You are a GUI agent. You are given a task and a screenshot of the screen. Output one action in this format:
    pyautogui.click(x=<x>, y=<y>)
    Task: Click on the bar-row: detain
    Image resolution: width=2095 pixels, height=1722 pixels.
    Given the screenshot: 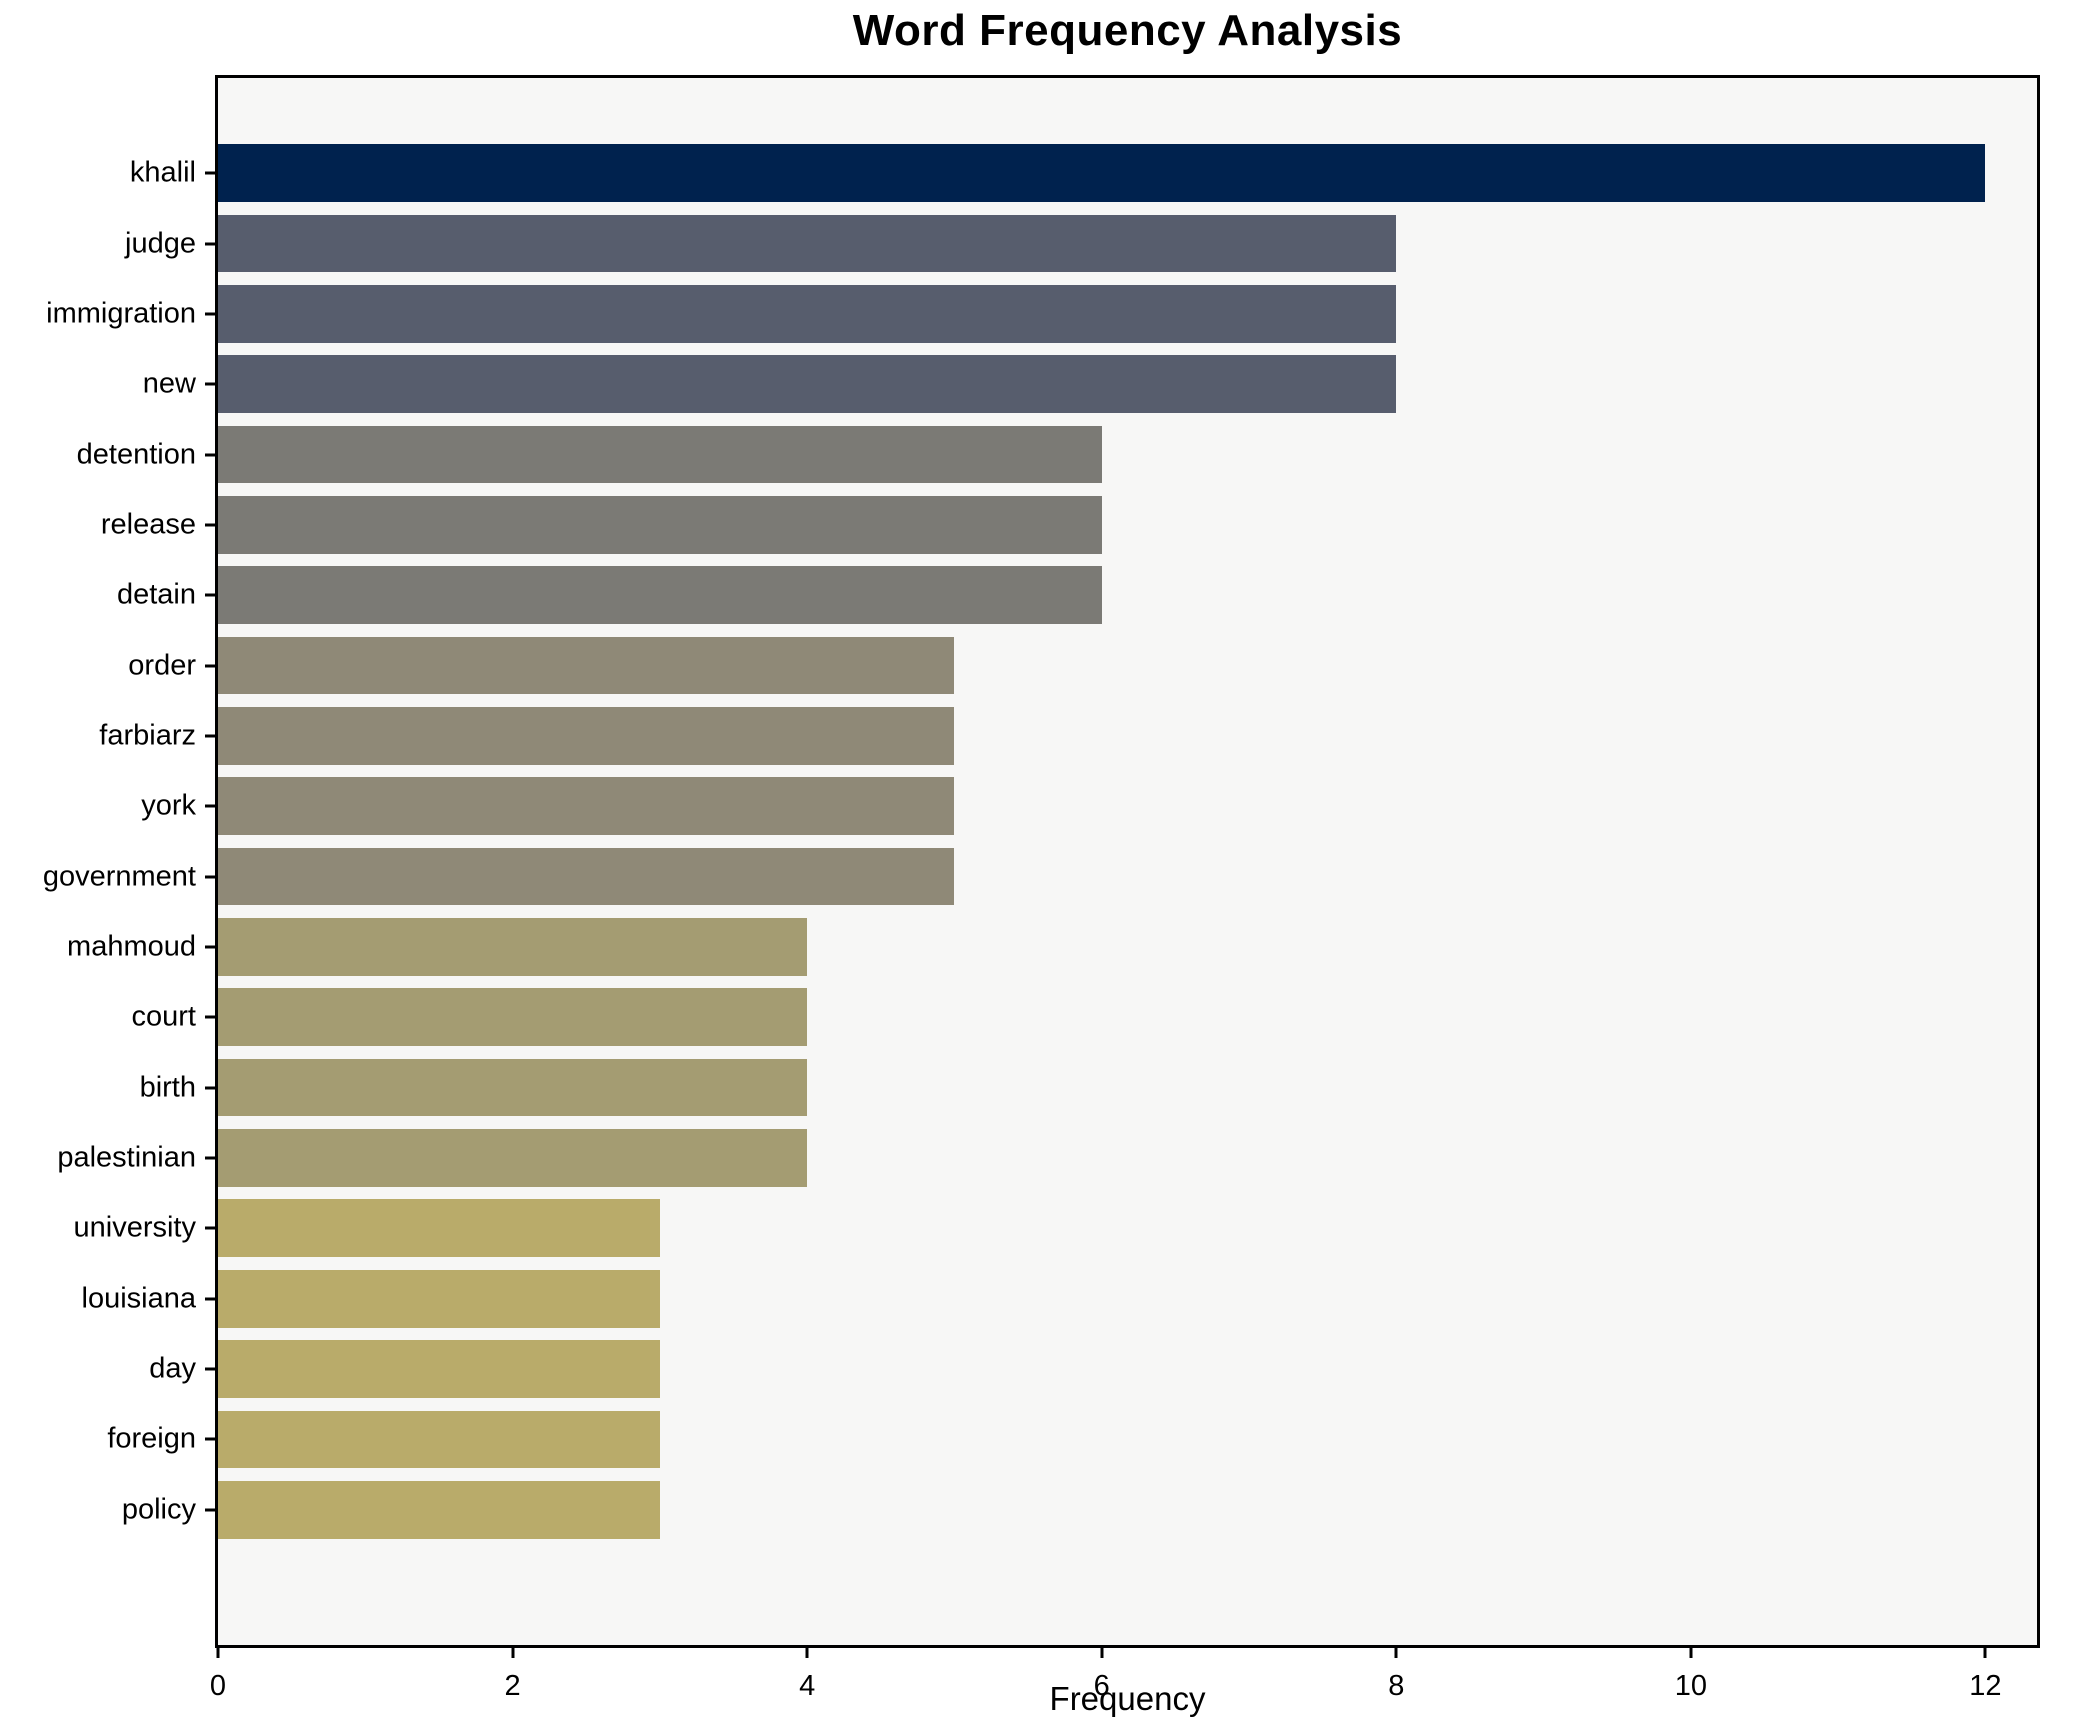 What is the action you would take?
    pyautogui.click(x=1077, y=595)
    